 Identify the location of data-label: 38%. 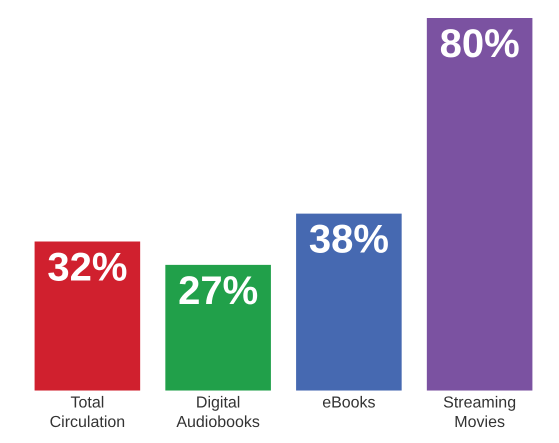
(348, 240).